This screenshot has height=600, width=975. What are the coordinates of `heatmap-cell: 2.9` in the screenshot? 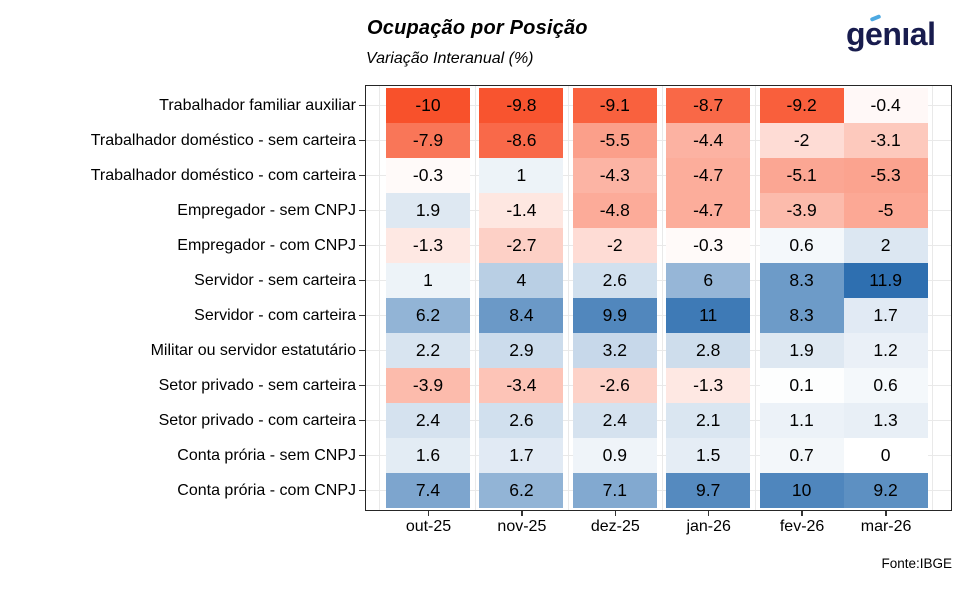 It's located at (521, 350).